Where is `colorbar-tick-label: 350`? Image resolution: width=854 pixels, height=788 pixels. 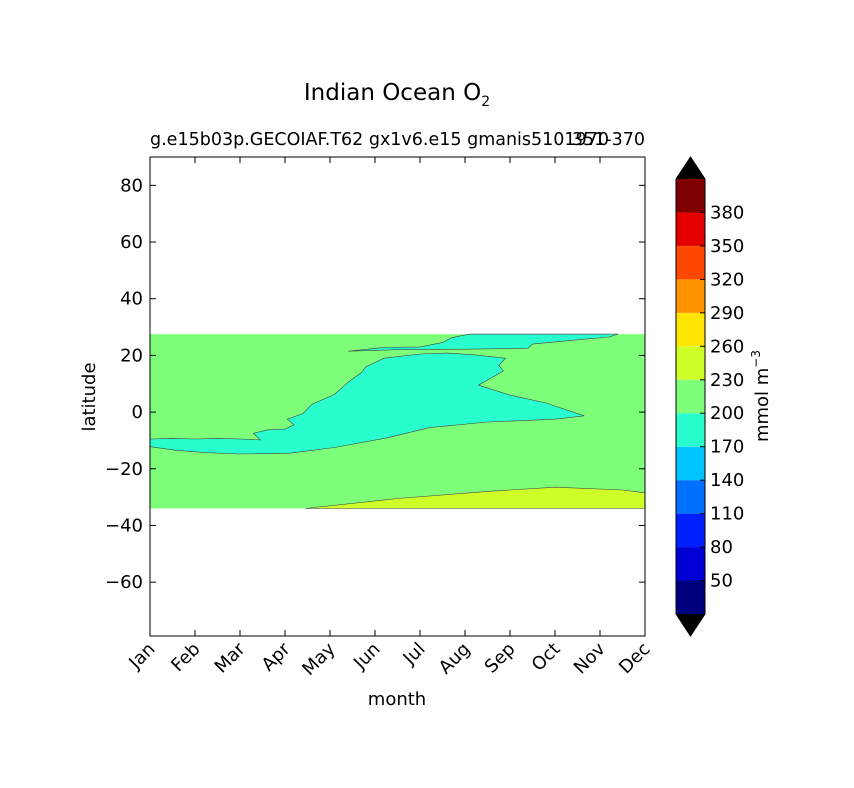
colorbar-tick-label: 350 is located at coordinates (727, 246).